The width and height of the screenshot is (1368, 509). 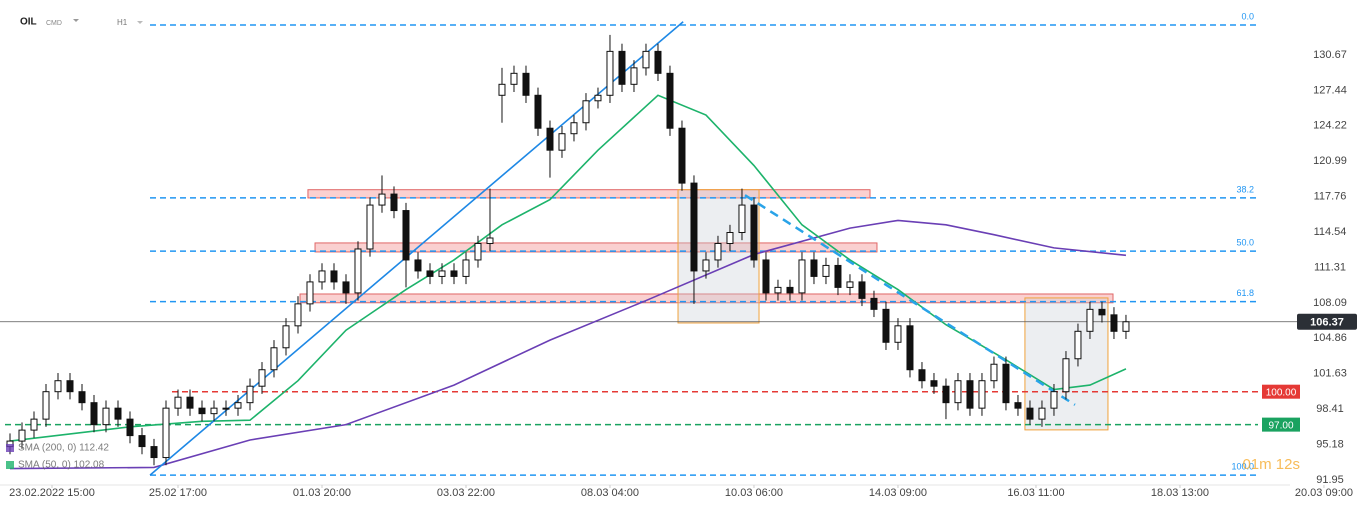 I want to click on market: CMD, so click(x=54, y=23).